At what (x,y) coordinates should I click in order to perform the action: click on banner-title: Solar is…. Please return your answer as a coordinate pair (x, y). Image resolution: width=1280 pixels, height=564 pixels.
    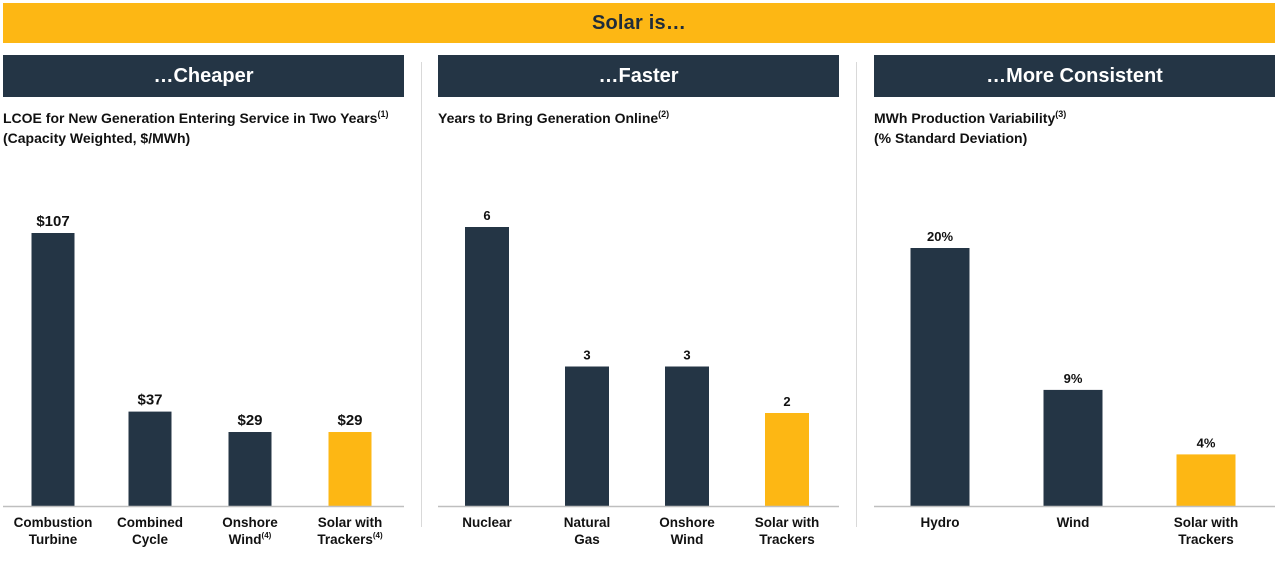
    Looking at the image, I should click on (639, 23).